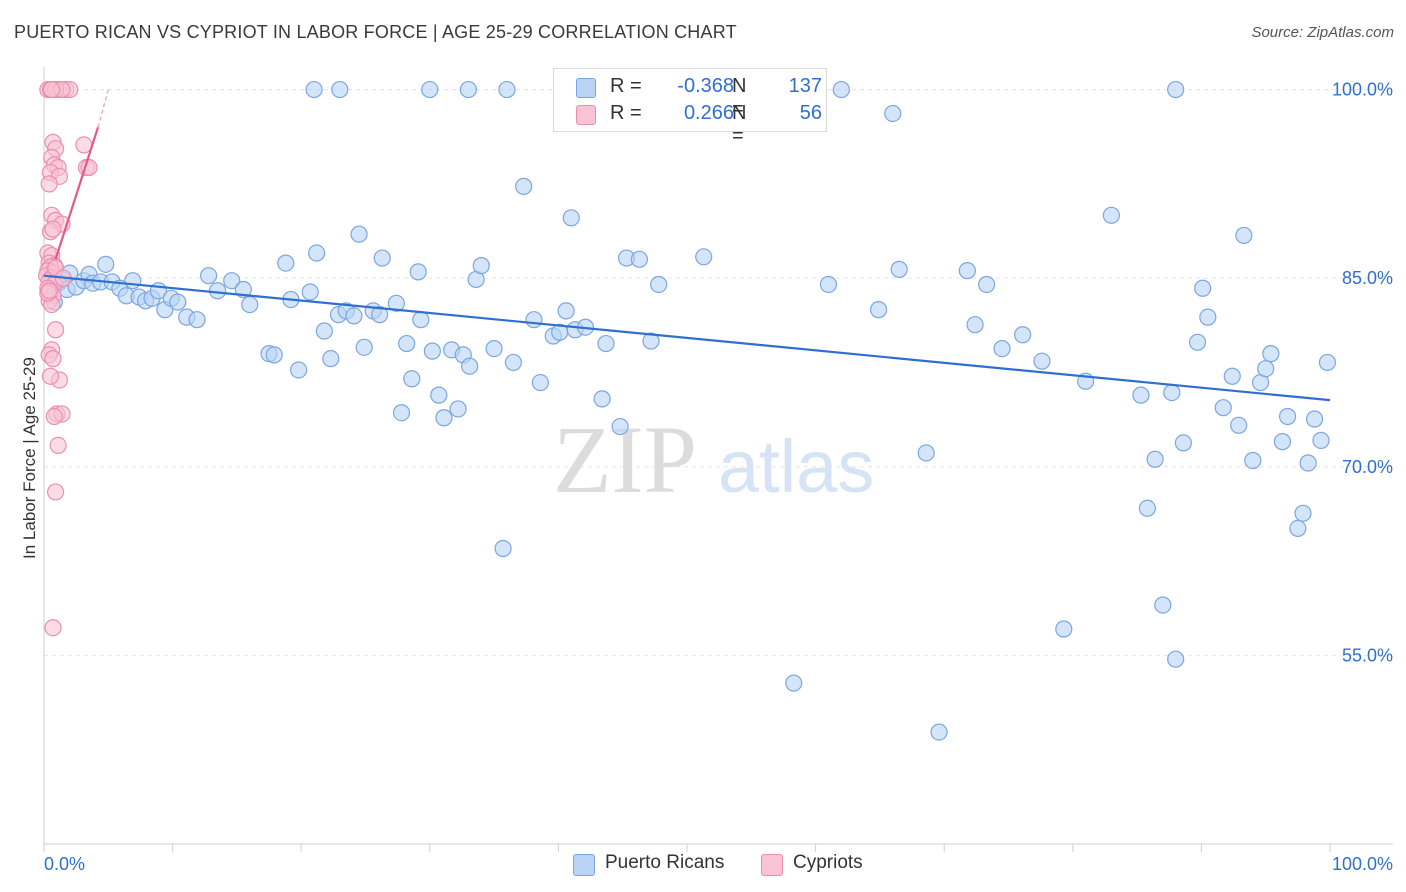  I want to click on legend-r-value: -0.368, so click(705, 86).